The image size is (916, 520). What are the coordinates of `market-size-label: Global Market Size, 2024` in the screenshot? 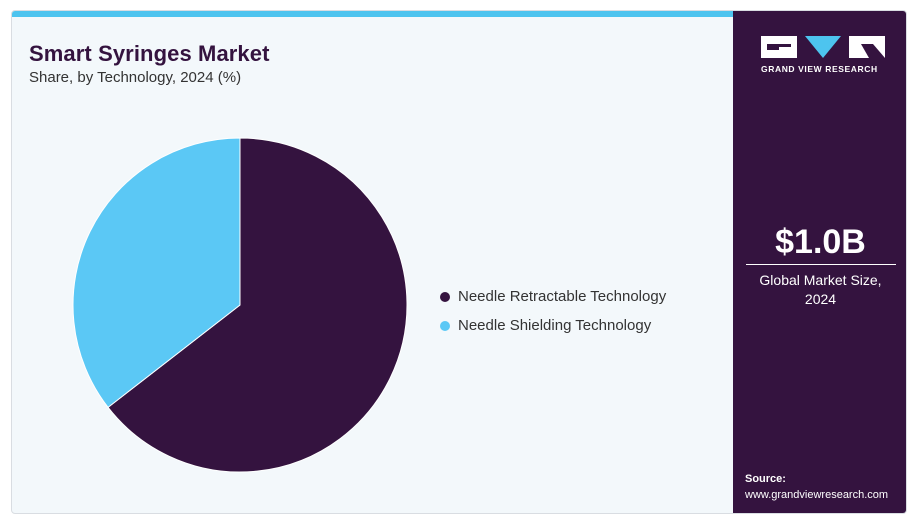 It's located at (819, 290).